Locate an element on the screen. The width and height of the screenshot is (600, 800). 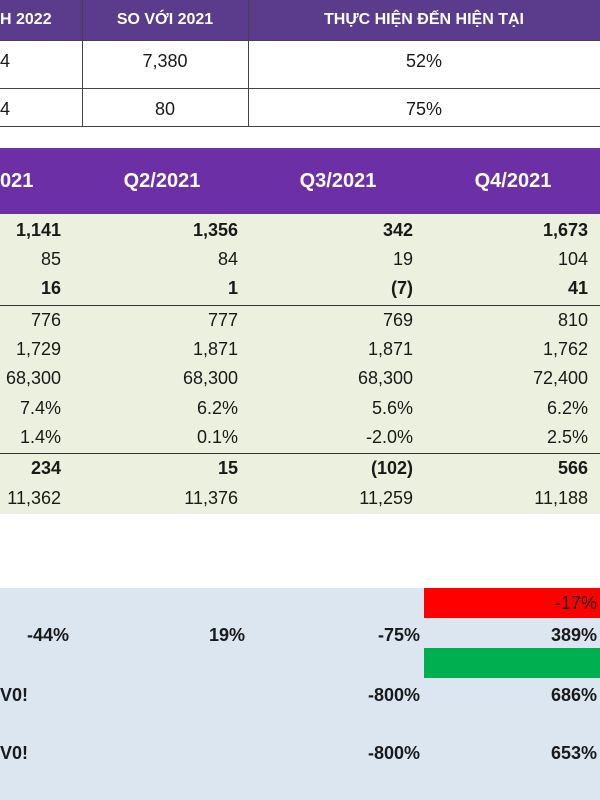
quarter-cell: 5.6% is located at coordinates (392, 408).